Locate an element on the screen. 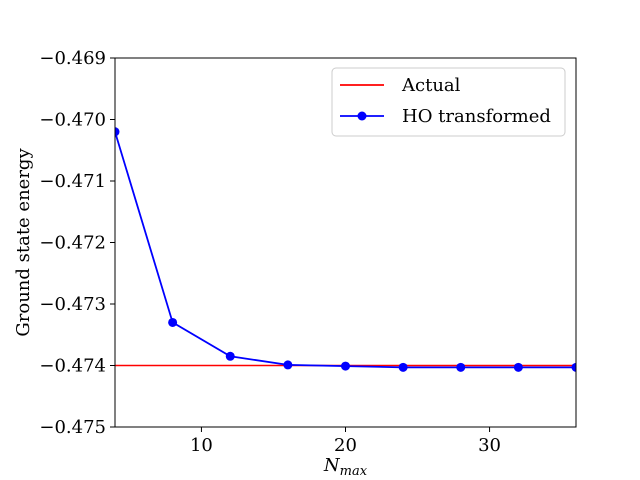  y-tick-label: −0.471 is located at coordinates (72, 181).